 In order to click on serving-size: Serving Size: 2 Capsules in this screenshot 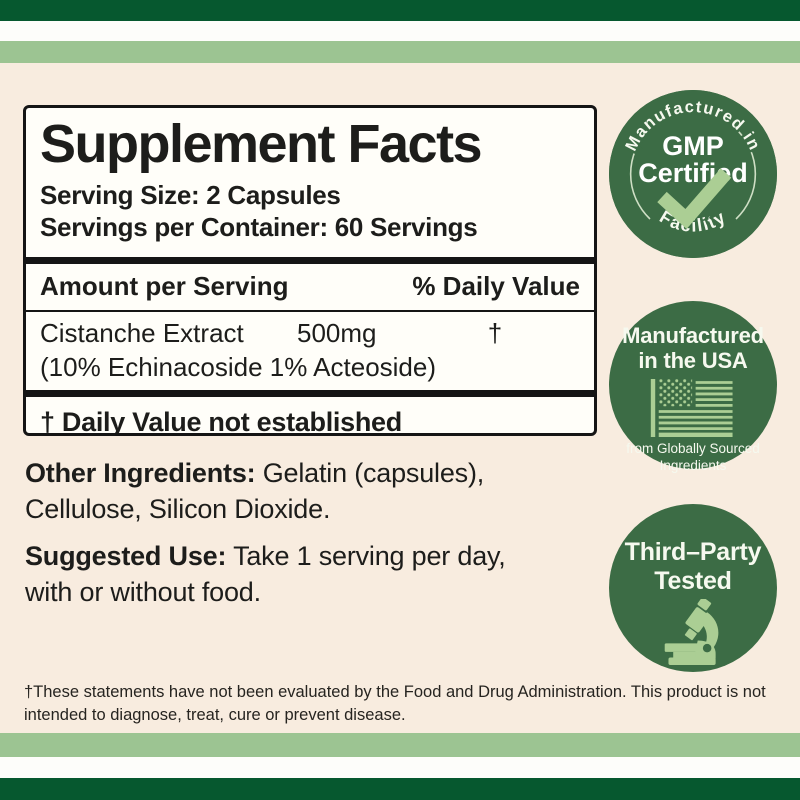, I will do `click(190, 195)`.